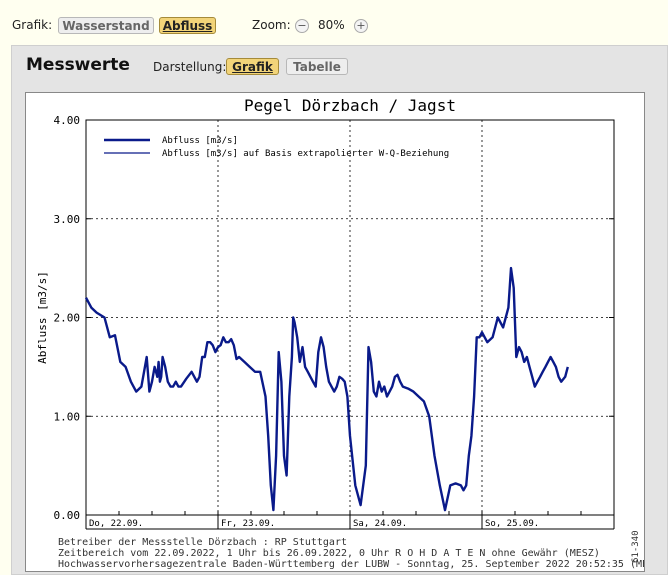  I want to click on tabelle-tab-button: Tabelle, so click(317, 66).